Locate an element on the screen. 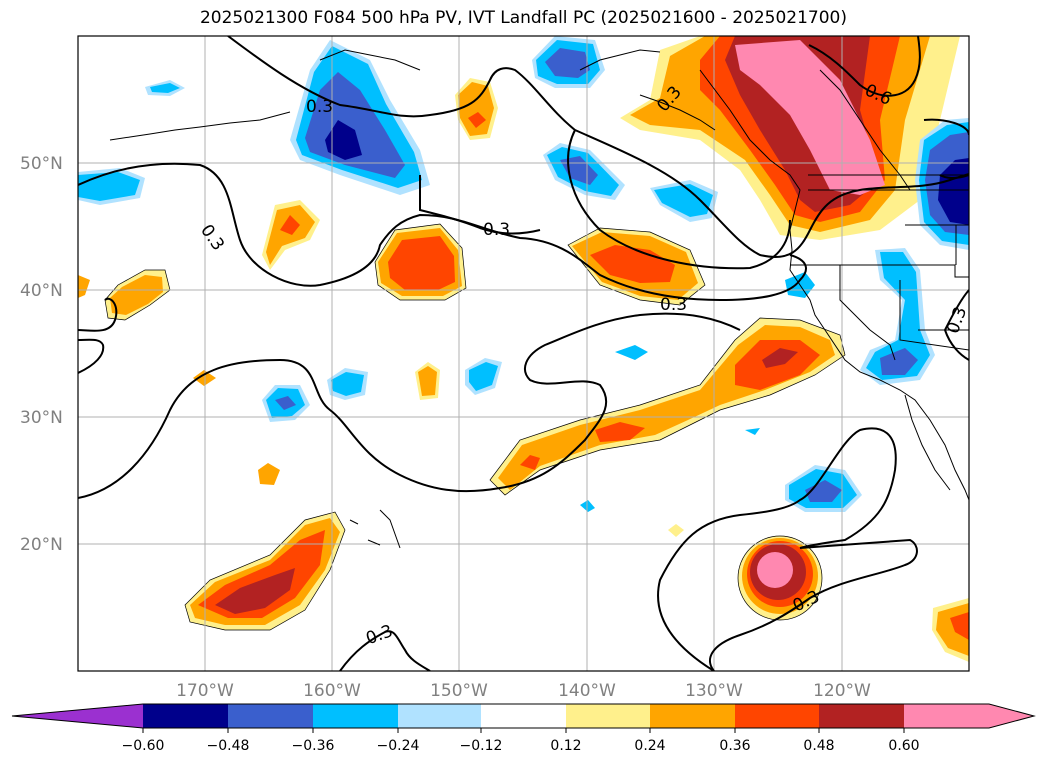 This screenshot has height=765, width=1047. colorbar-tick: 0.12 is located at coordinates (565, 746).